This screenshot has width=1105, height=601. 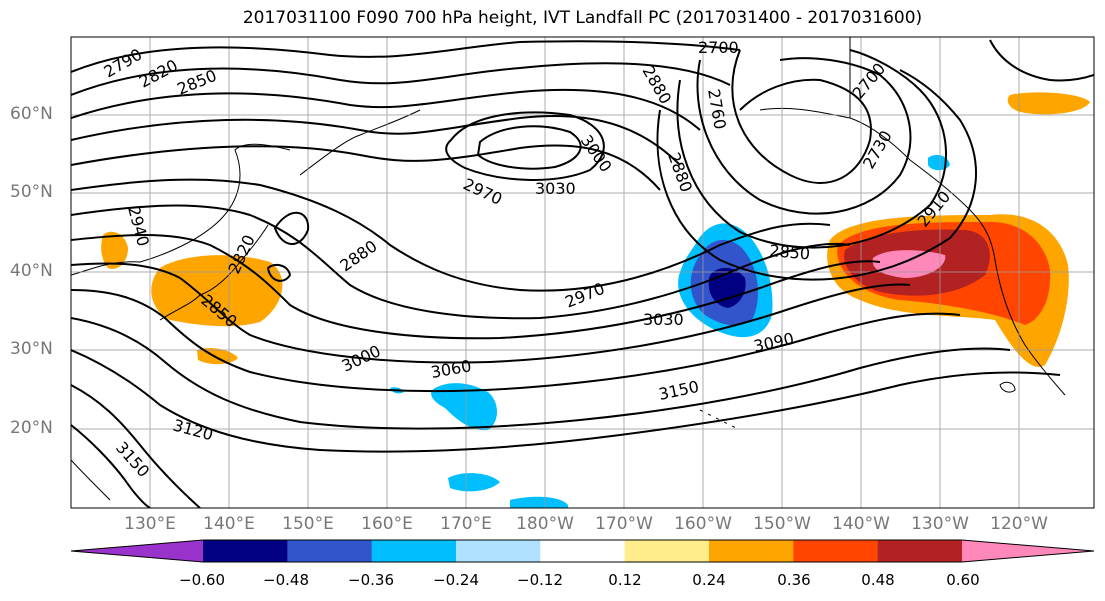 I want to click on lat-label: 50°N, so click(x=31, y=192).